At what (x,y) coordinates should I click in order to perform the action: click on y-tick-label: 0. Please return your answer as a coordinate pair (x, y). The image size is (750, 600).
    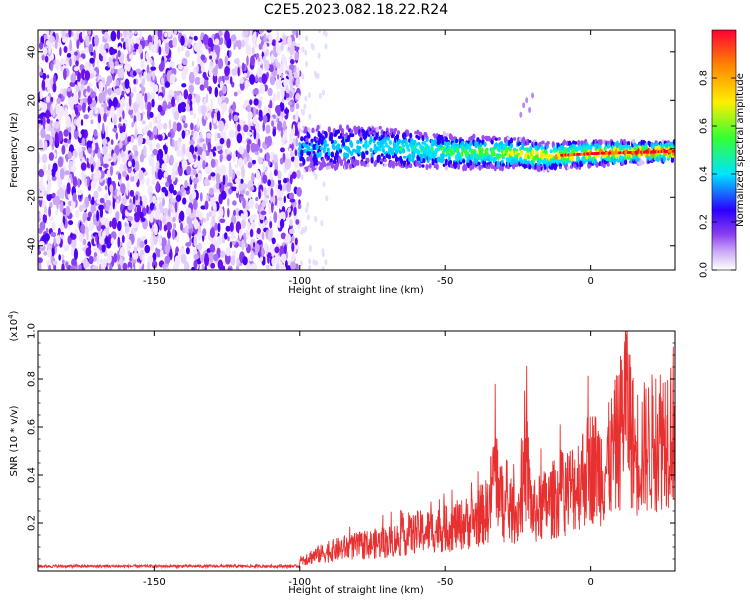
    Looking at the image, I should click on (32, 149).